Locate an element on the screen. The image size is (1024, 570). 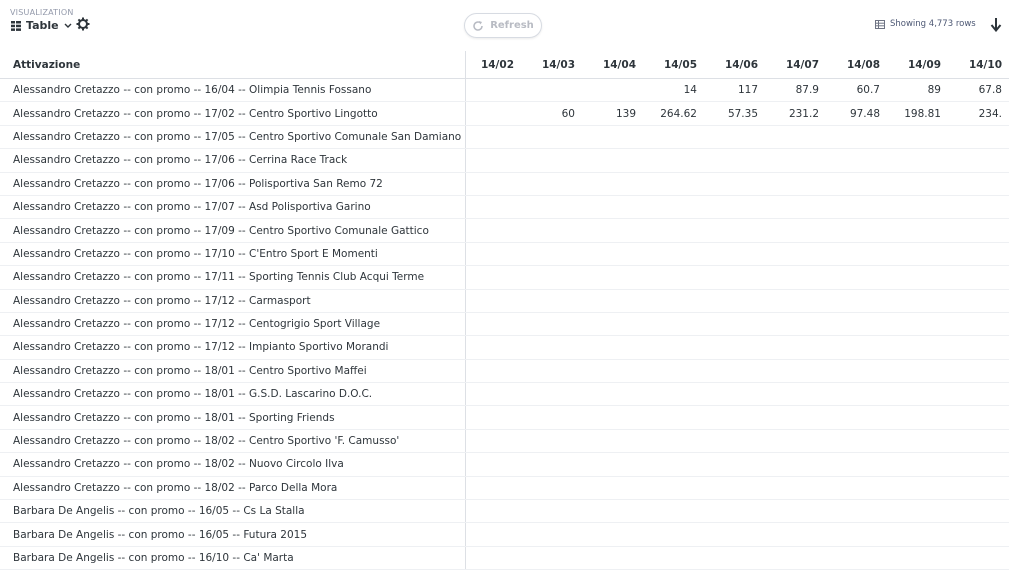
cell: 231.2 is located at coordinates (803, 113).